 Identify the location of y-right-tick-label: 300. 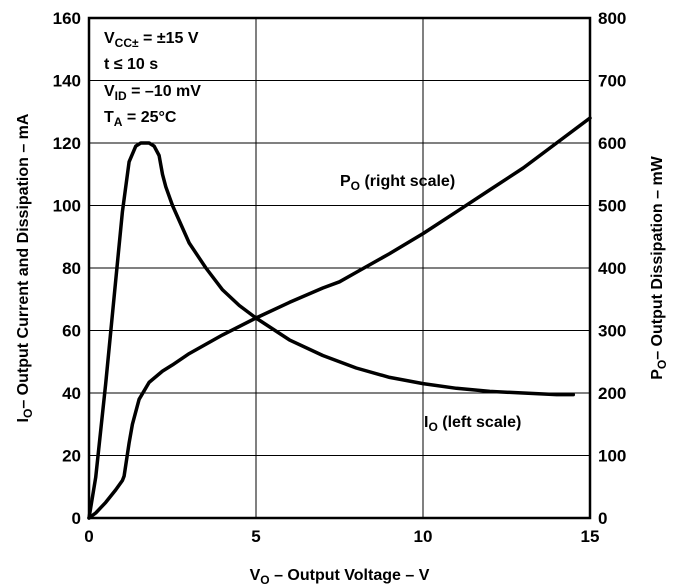
(612, 331).